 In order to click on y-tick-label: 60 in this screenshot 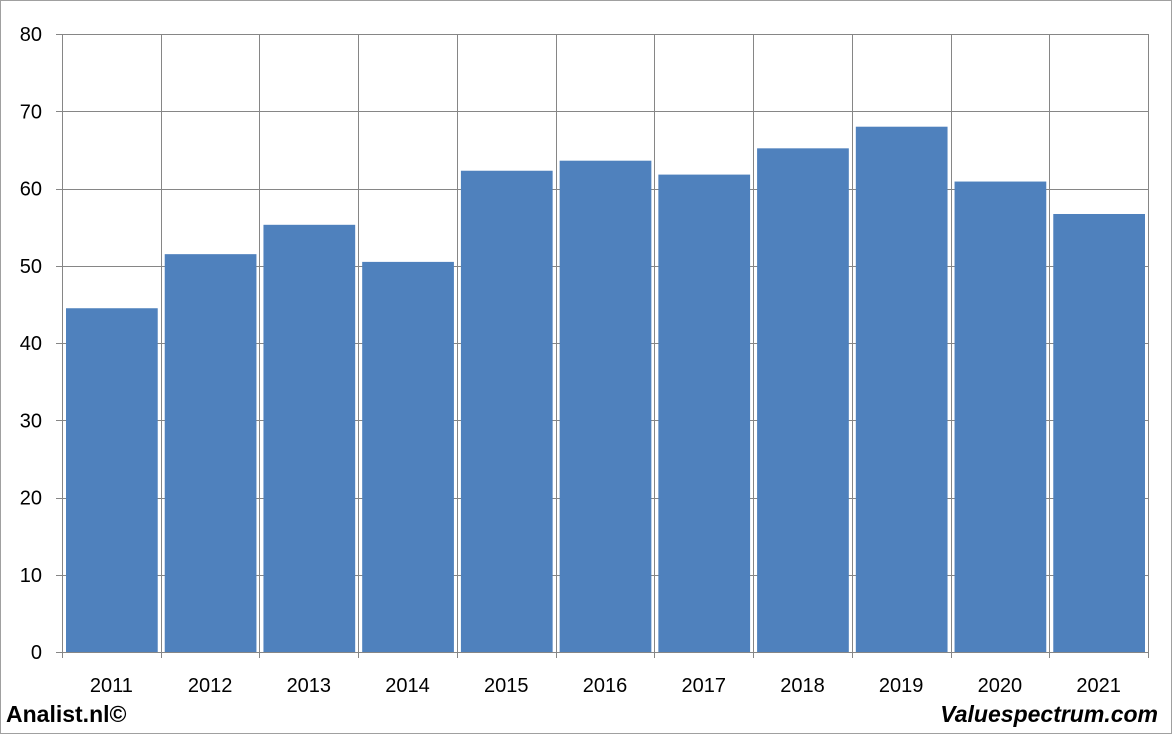, I will do `click(31, 190)`.